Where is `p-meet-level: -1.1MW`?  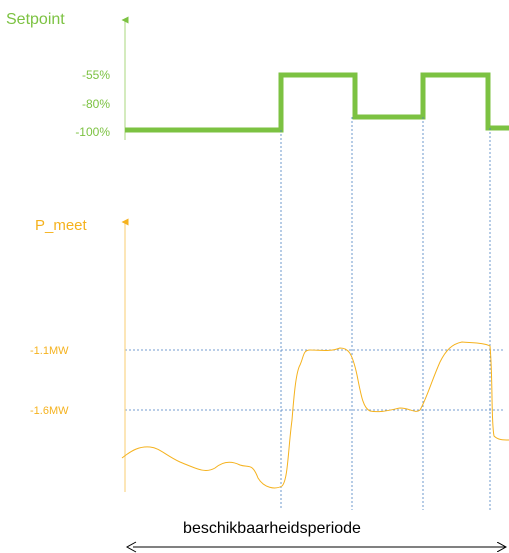
p-meet-level: -1.1MW is located at coordinates (49, 351).